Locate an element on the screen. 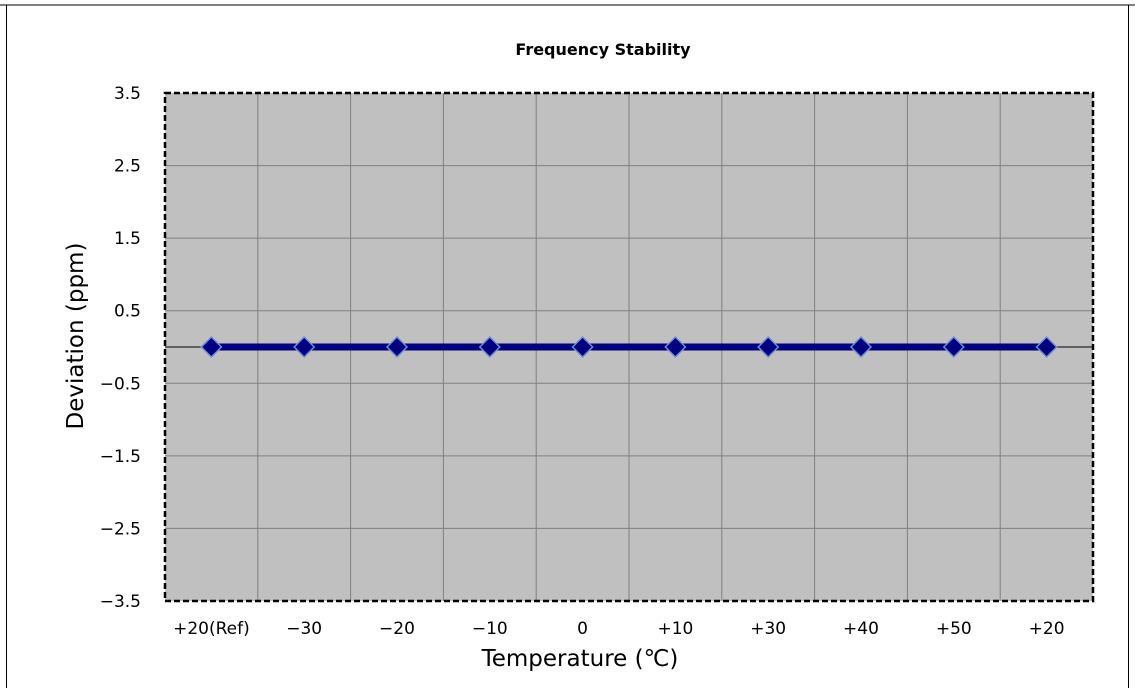  y-axis-ticks: 3.5 2.5 1.5 0.5 −0.5 −1.5 −2.5 −3.5 is located at coordinates (120, 348).